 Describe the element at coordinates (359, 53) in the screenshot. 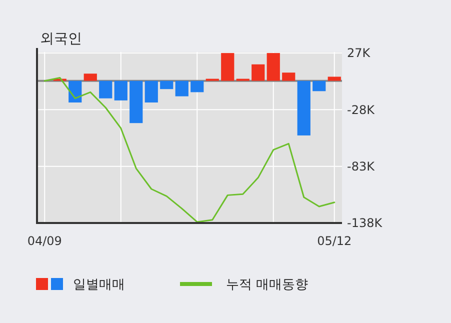

I see `y-tick-label: 27K` at that location.